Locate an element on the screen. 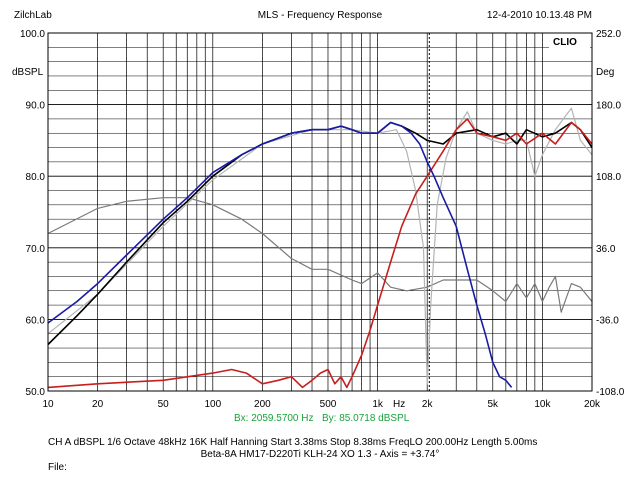 Image resolution: width=640 pixels, height=480 pixels. chart-title: MLS - Frequency Response is located at coordinates (320, 15).